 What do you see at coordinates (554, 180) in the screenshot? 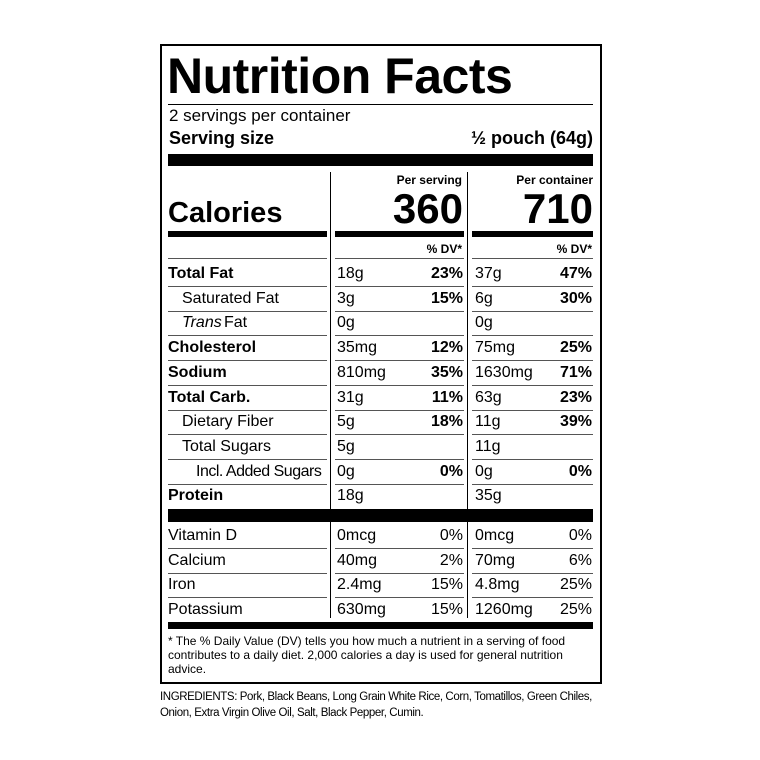
I see `per-container-label: Per container` at bounding box center [554, 180].